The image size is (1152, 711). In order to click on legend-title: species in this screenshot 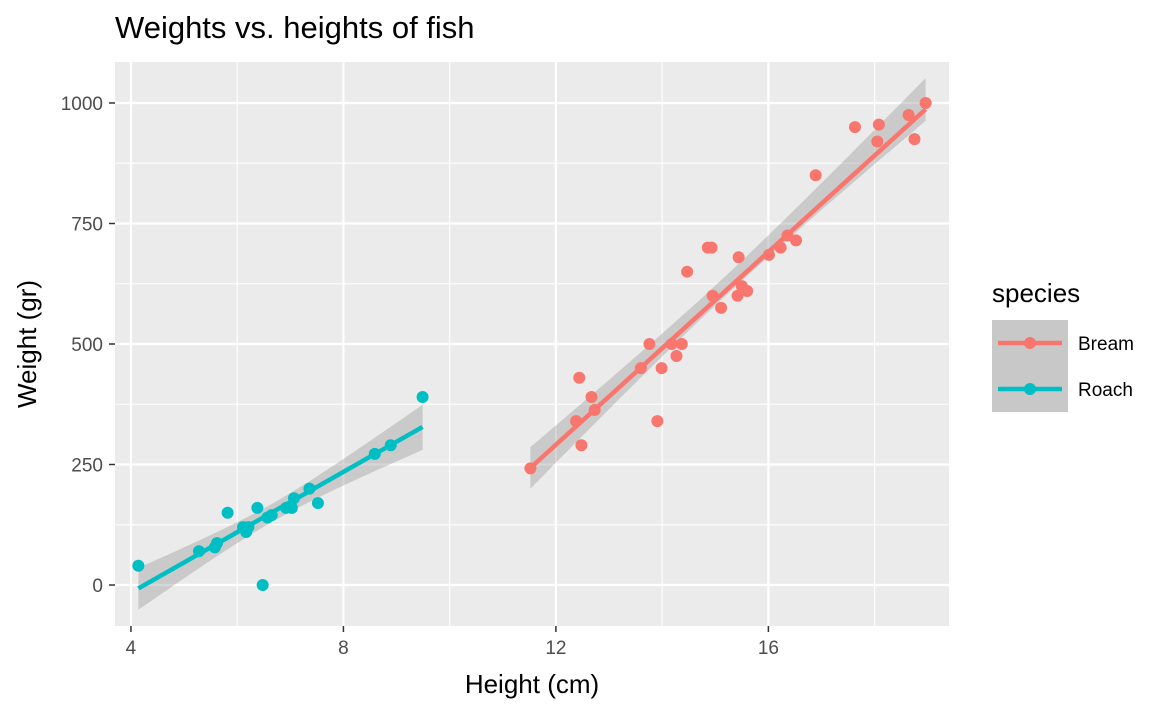, I will do `click(1036, 293)`.